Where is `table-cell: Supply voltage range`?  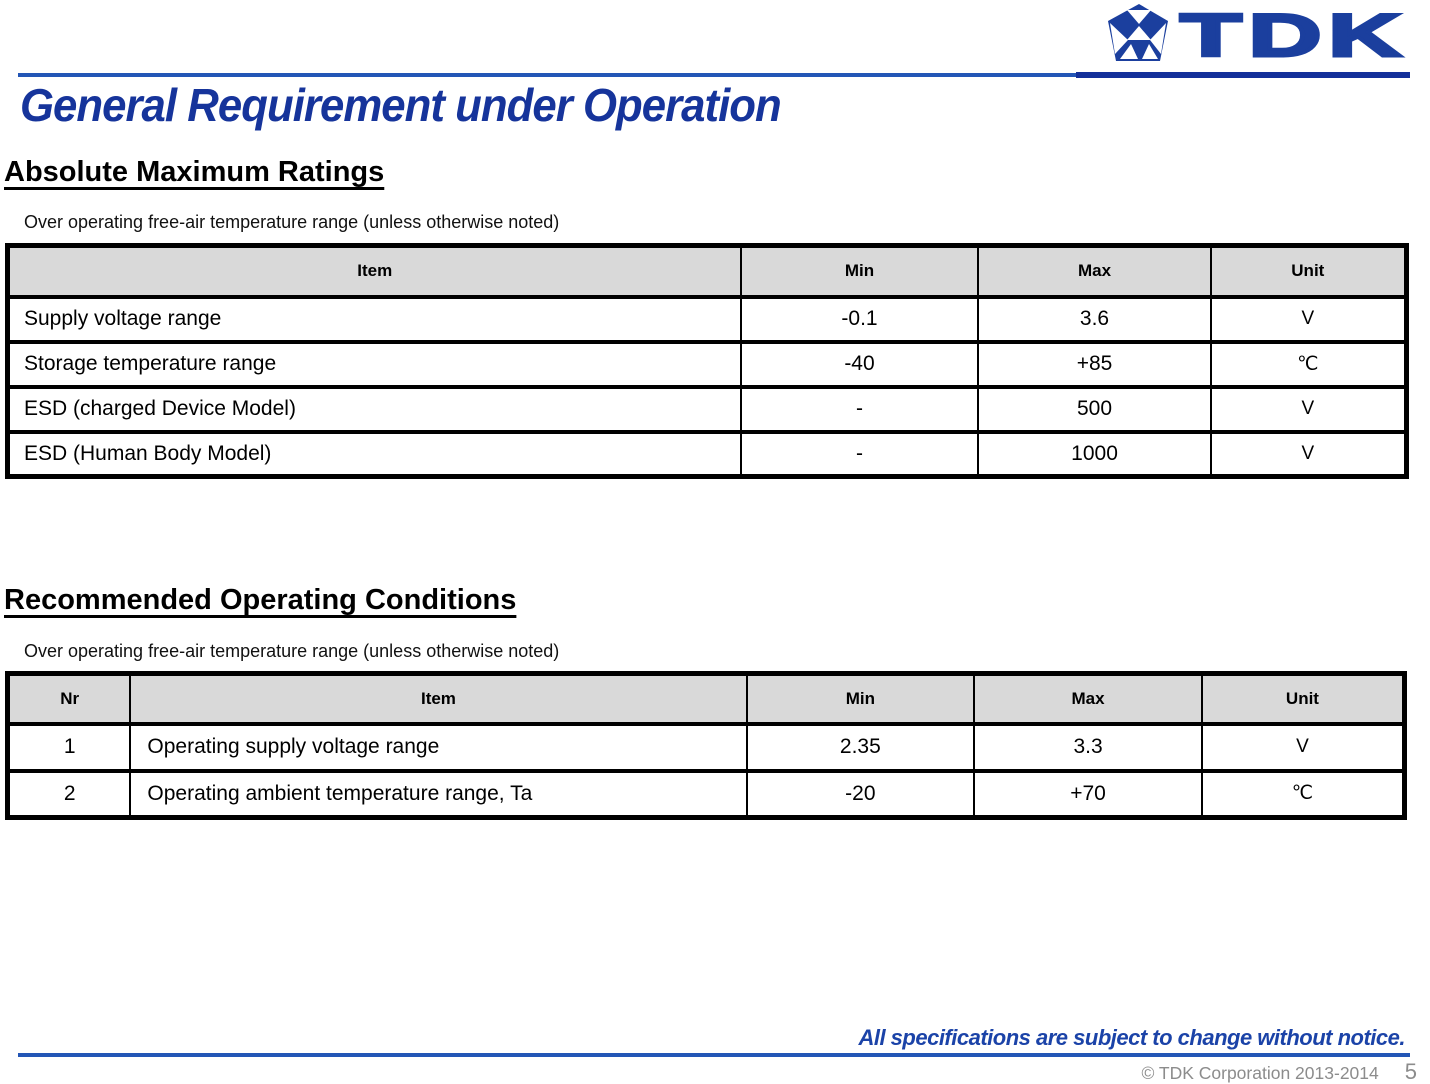
table-cell: Supply voltage range is located at coordinates (374, 318).